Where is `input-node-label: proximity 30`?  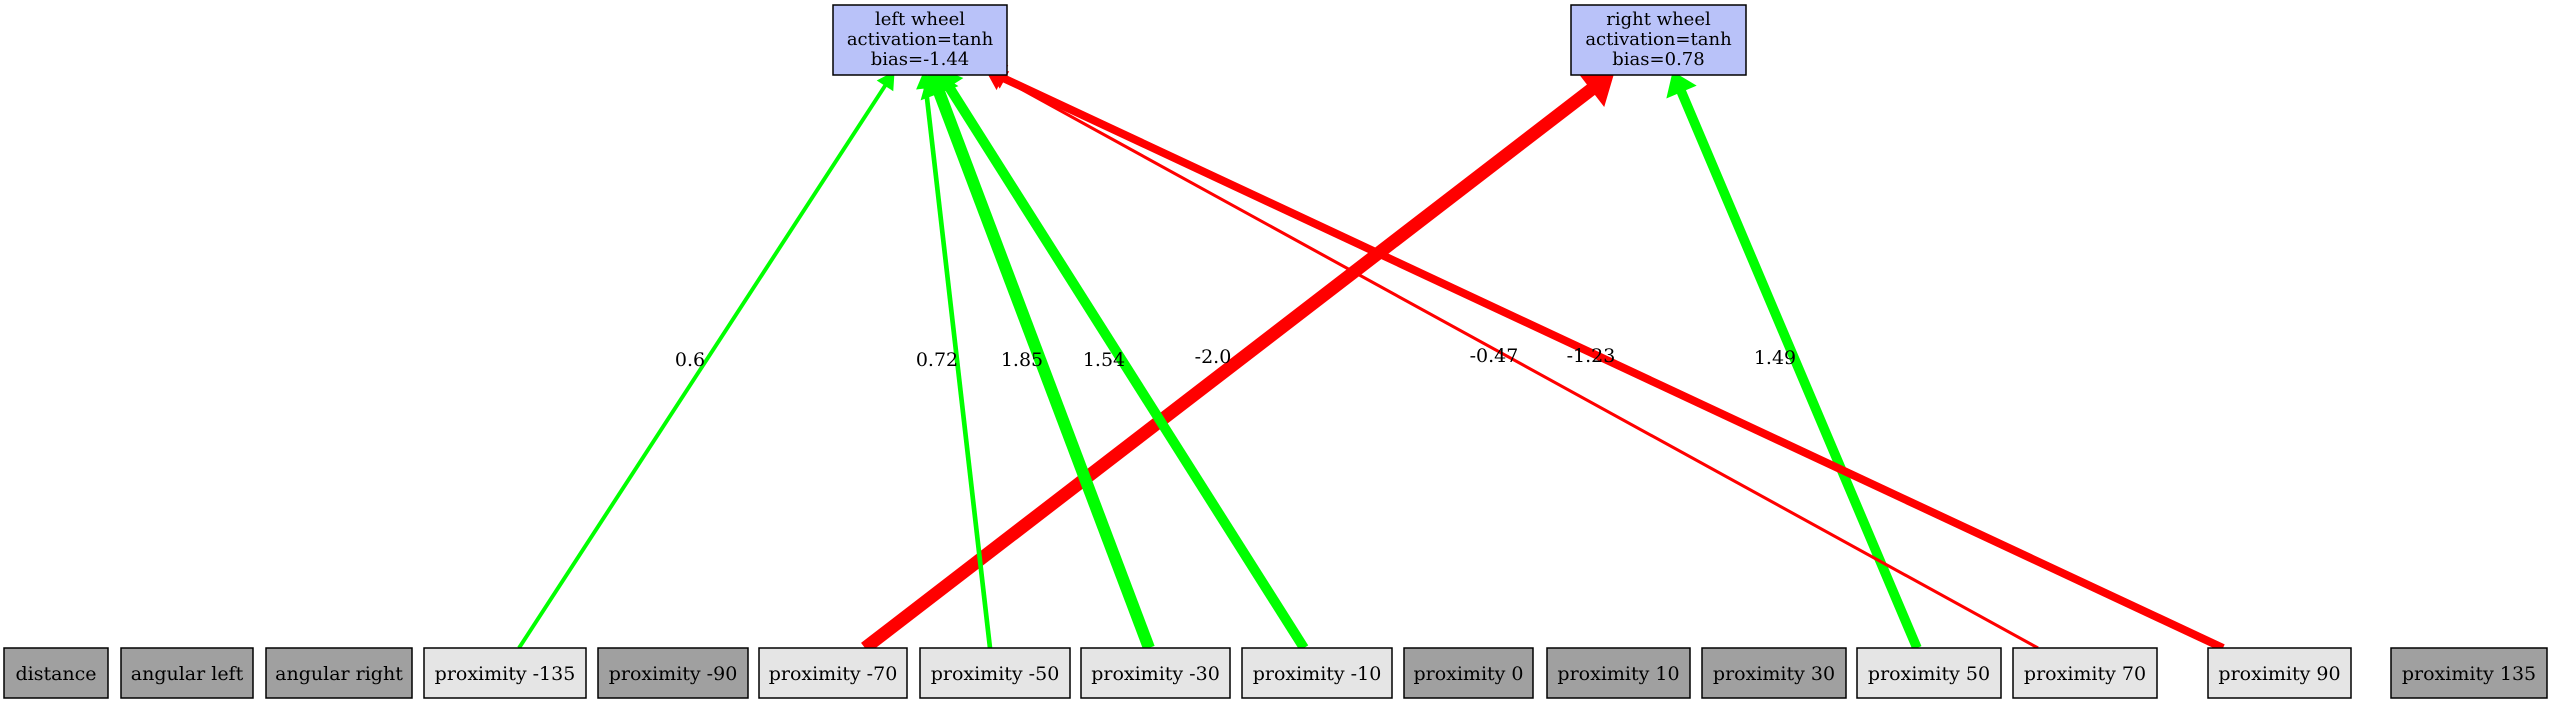
input-node-label: proximity 30 is located at coordinates (1774, 674).